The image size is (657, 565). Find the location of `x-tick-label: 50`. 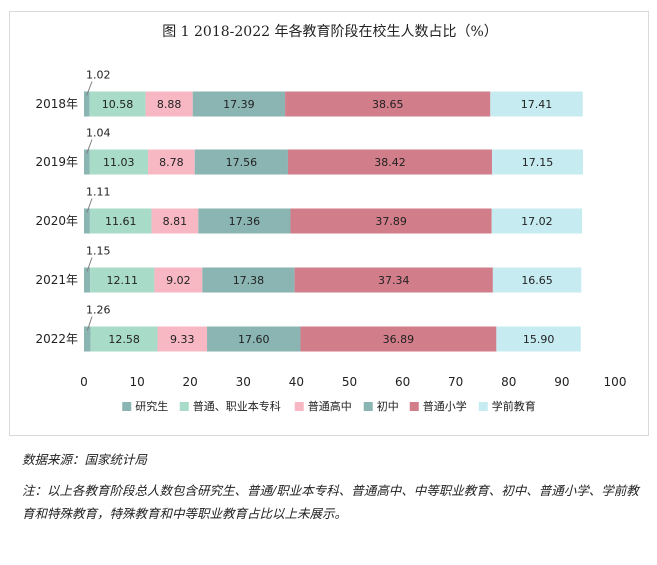

x-tick-label: 50 is located at coordinates (349, 382).